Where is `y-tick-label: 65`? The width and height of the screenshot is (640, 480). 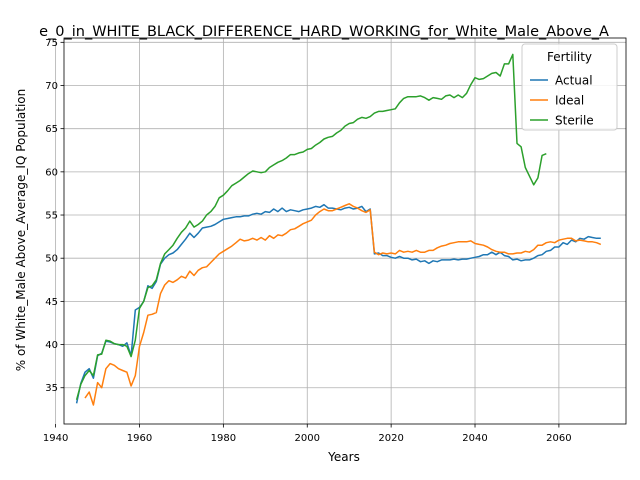
y-tick-label: 65 is located at coordinates (51, 129).